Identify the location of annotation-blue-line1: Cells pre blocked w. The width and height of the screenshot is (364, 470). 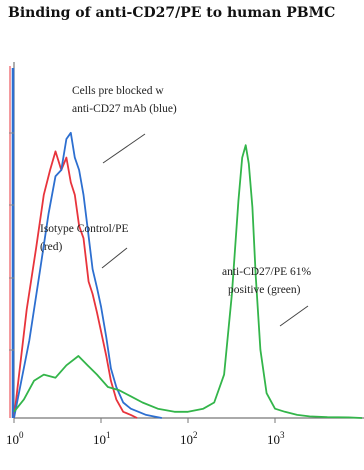
(118, 91).